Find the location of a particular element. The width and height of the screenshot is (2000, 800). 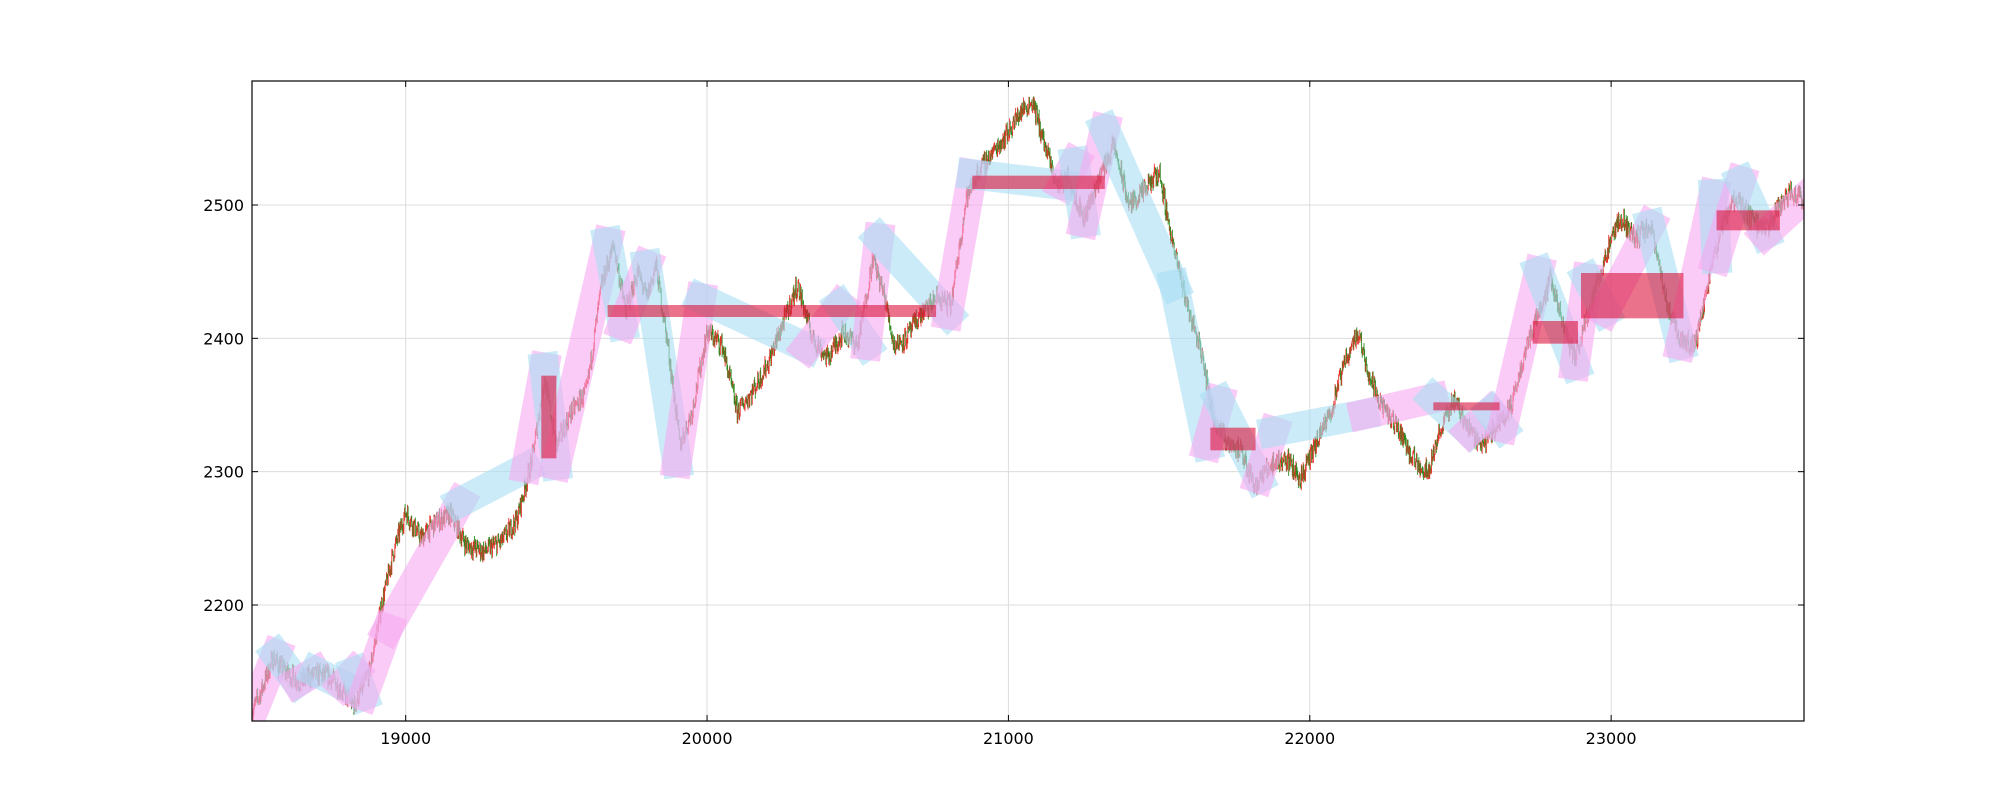

y-tick-label: 2500 is located at coordinates (223, 205).